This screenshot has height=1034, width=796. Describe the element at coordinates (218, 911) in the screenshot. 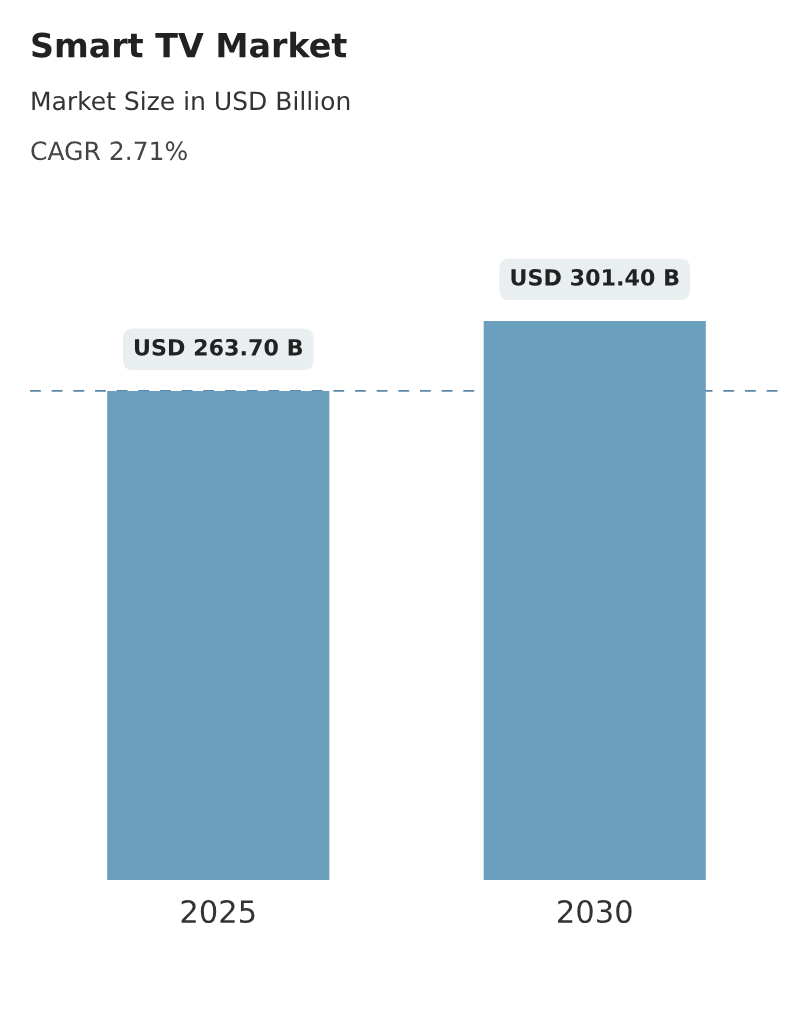

I see `x-tick-label: 2025` at that location.